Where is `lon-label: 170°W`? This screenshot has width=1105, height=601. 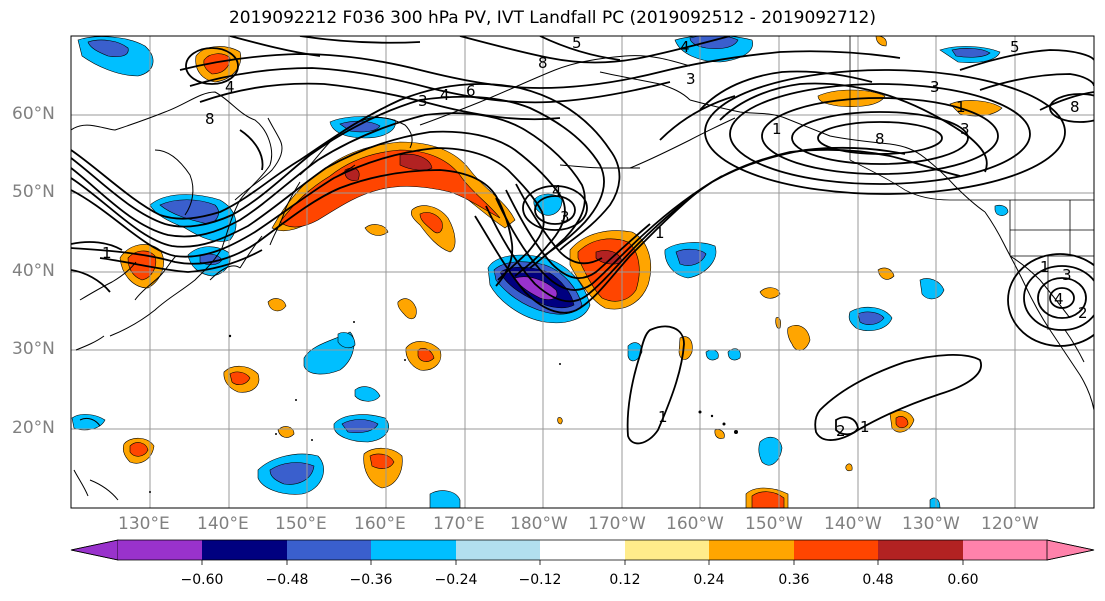
lon-label: 170°W is located at coordinates (617, 524).